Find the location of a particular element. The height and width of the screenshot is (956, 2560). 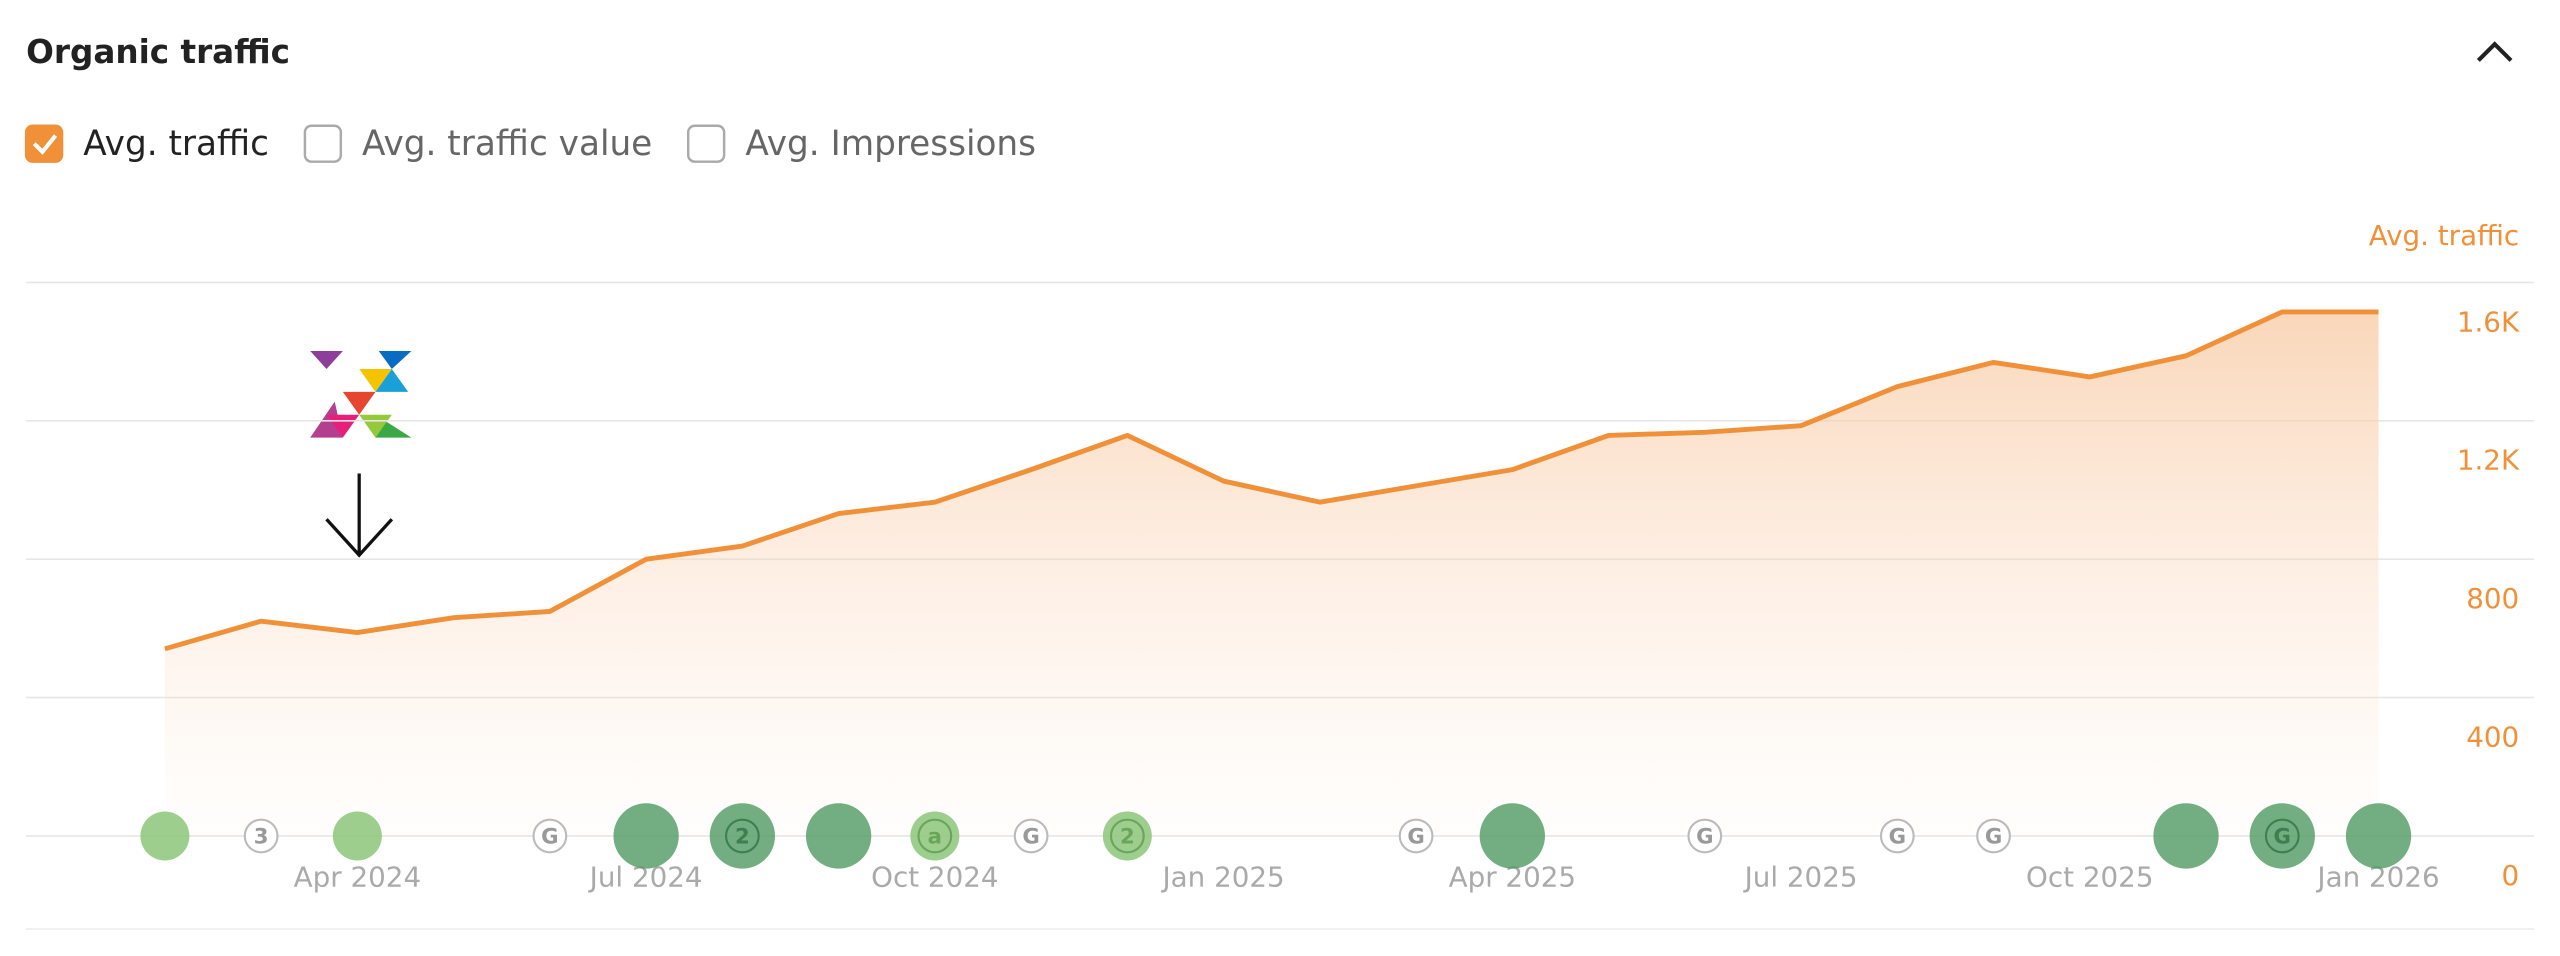

y-axis-title: Avg. traffic is located at coordinates (2444, 235).